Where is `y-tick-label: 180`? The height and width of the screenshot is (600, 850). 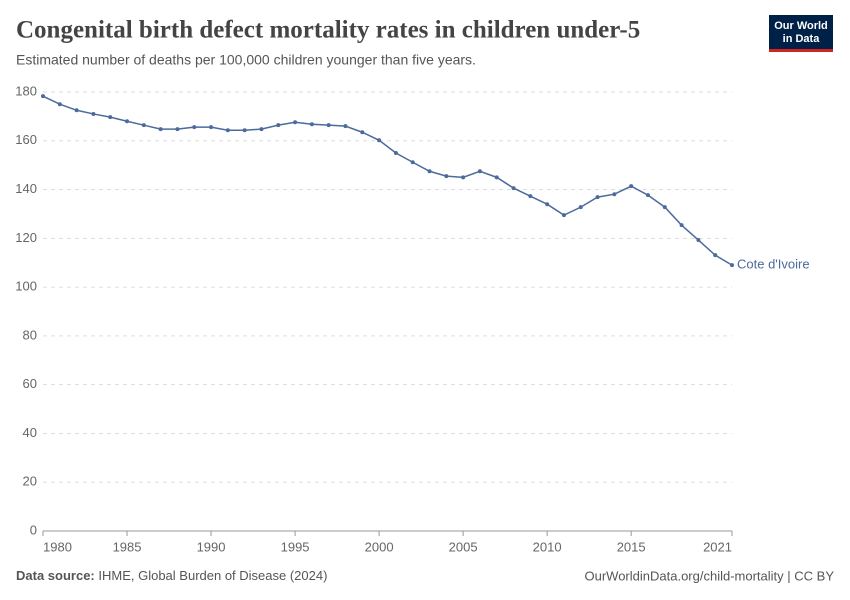 y-tick-label: 180 is located at coordinates (26, 90).